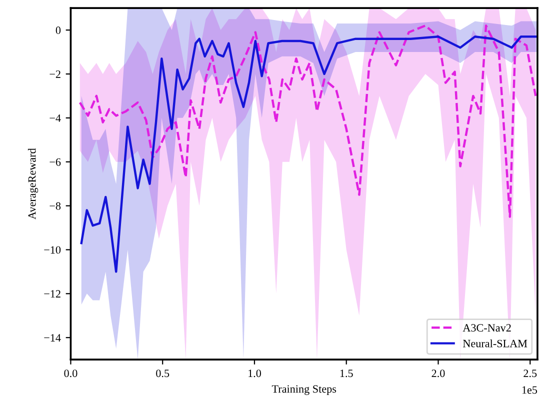  Describe the element at coordinates (254, 374) in the screenshot. I see `x-tick-label: 1.0` at that location.